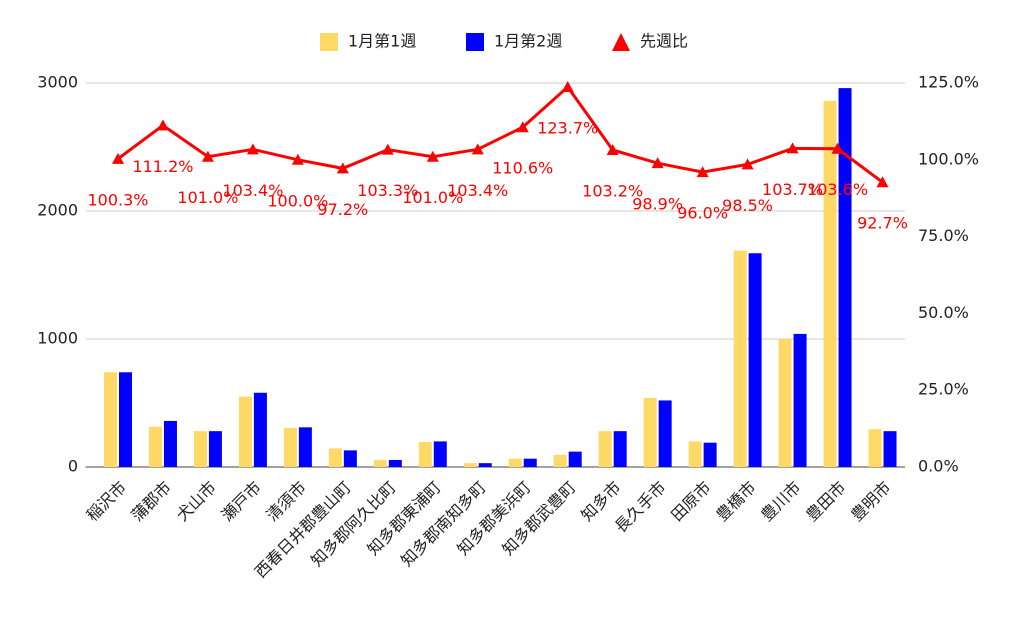  What do you see at coordinates (825, 501) in the screenshot?
I see `x-tick-label: 豊田市` at bounding box center [825, 501].